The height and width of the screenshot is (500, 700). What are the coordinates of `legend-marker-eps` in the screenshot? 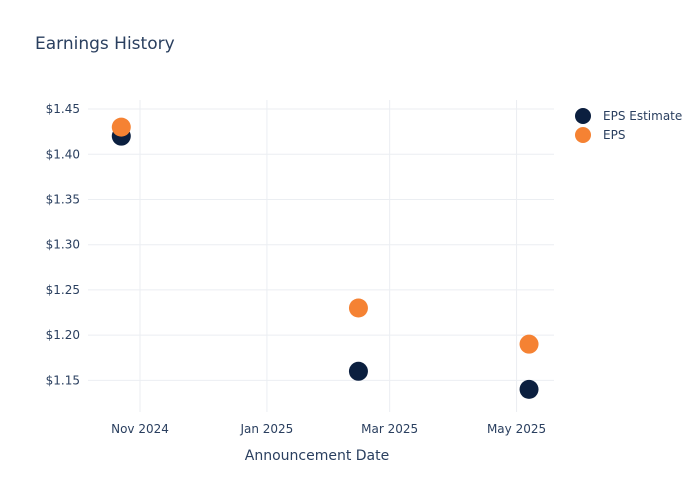 It's located at (583, 134).